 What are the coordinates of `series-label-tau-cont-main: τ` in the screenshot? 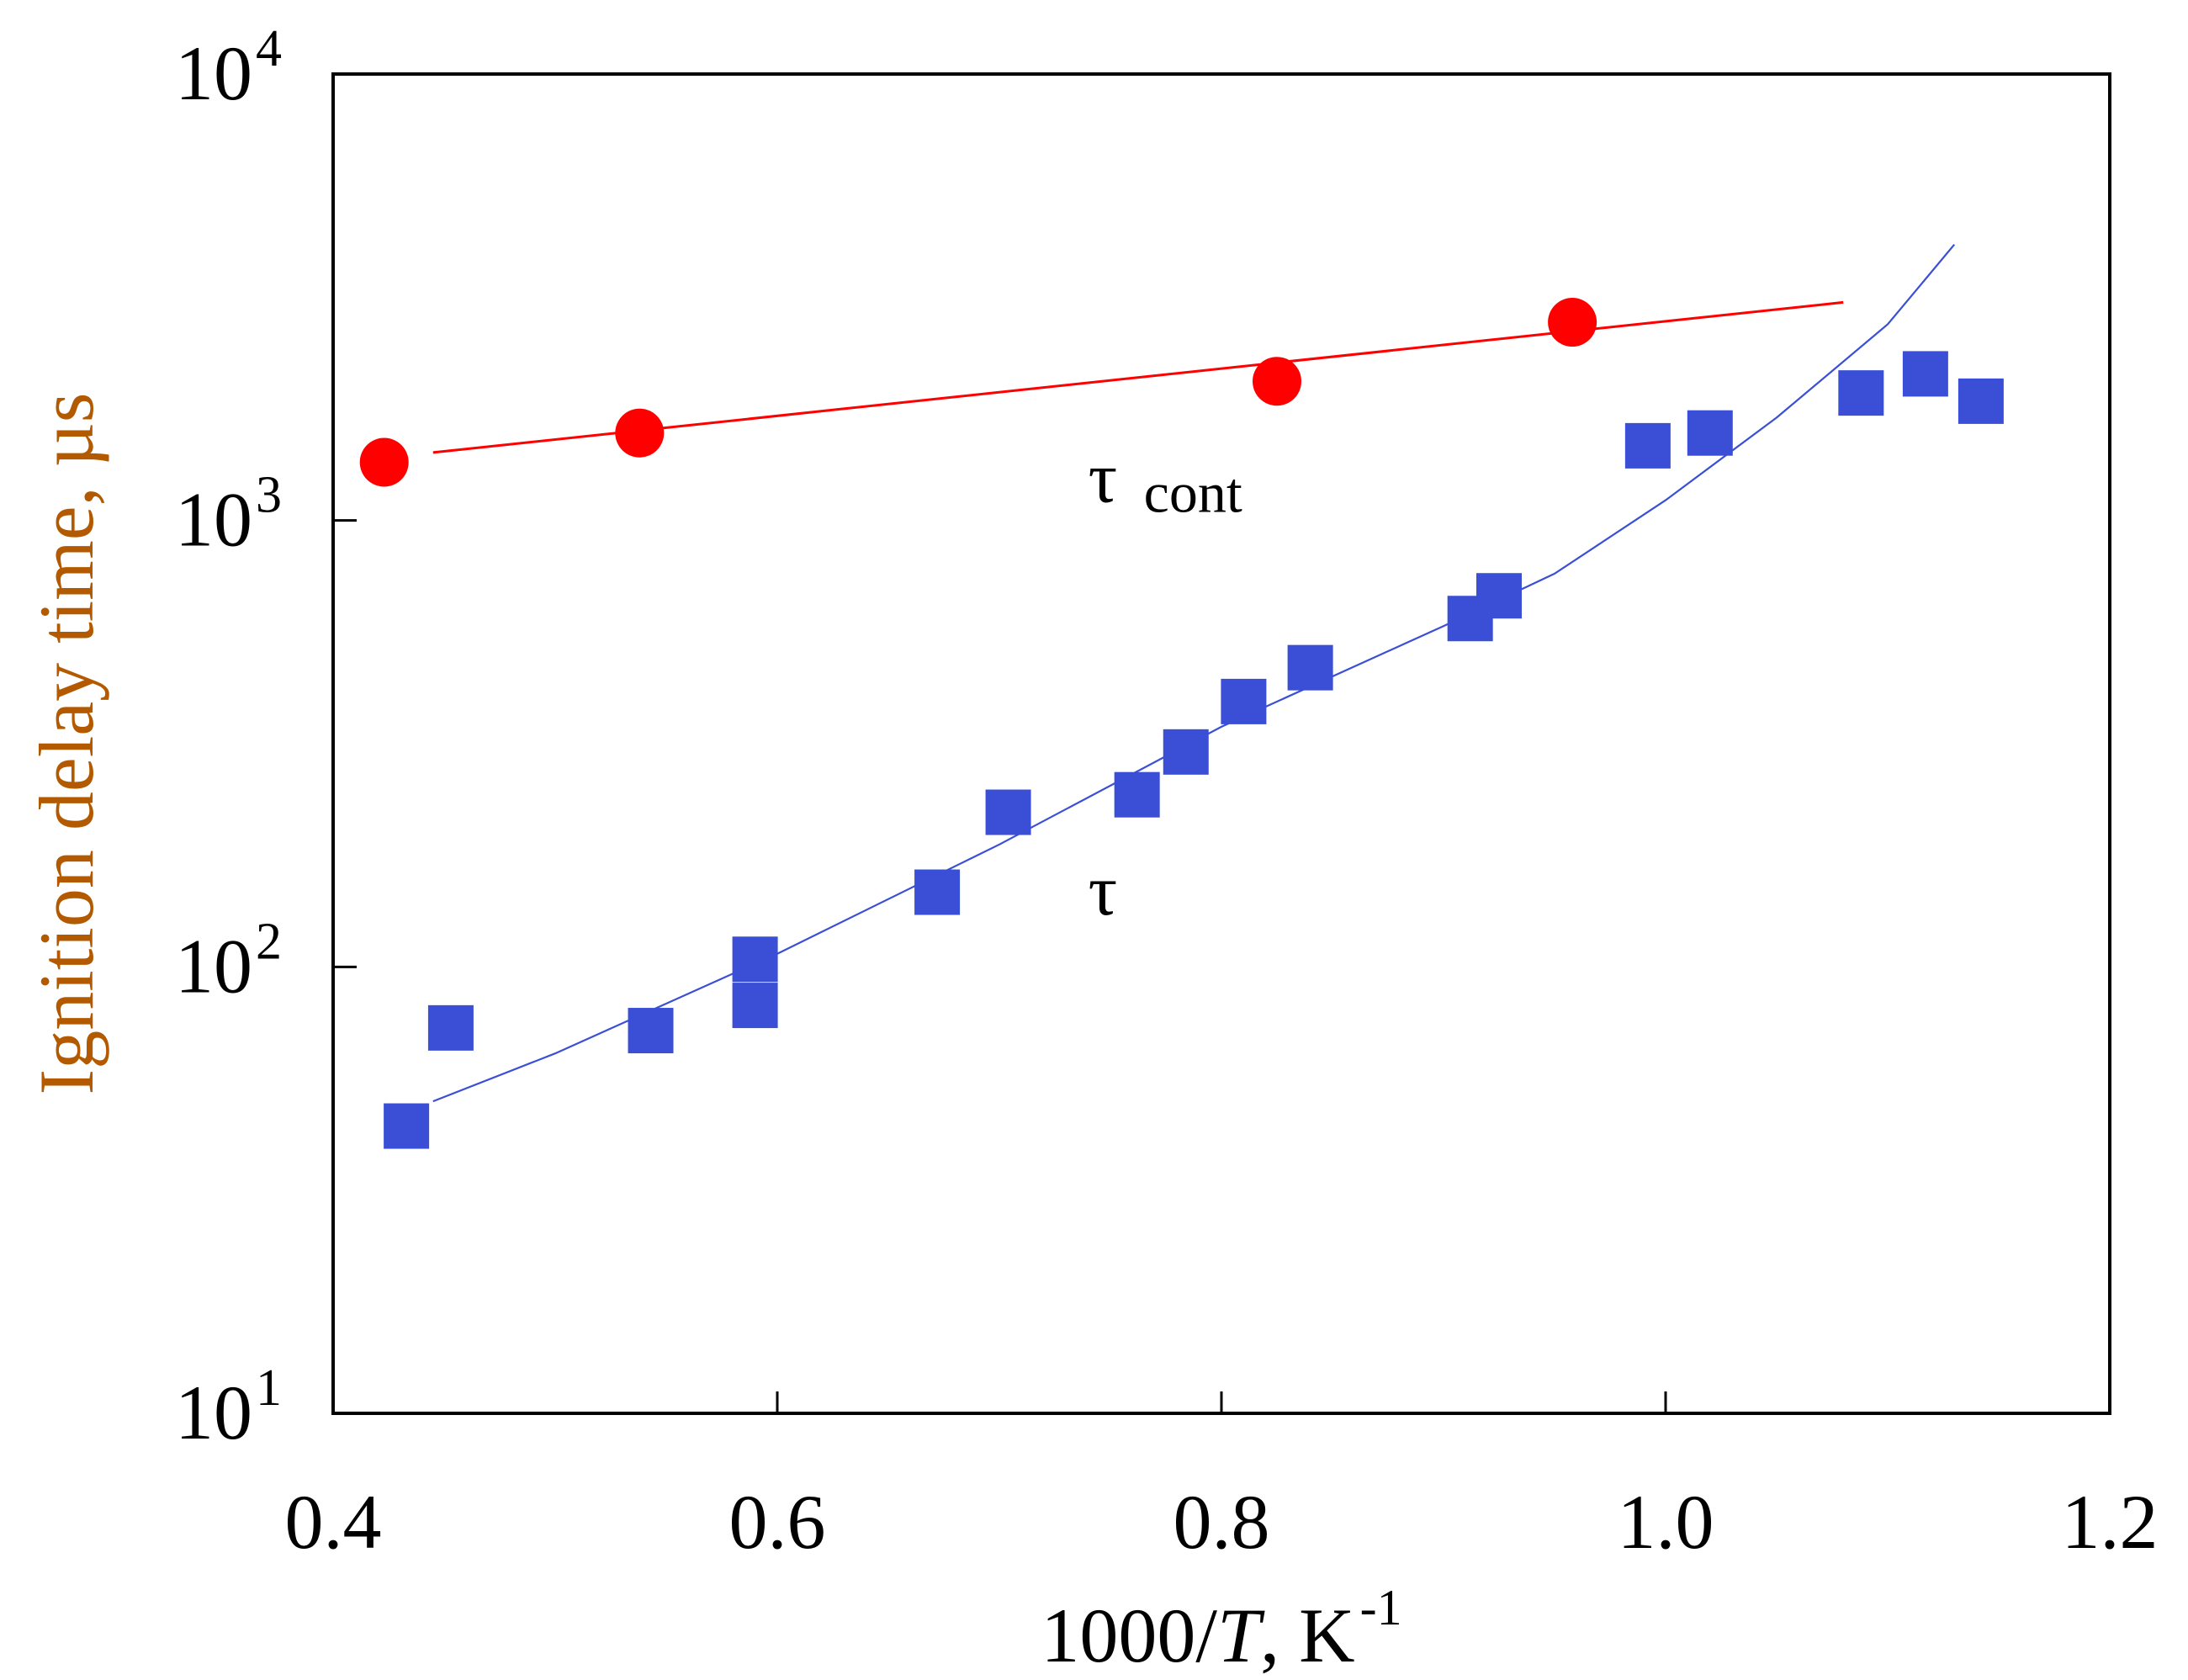 It's located at (1103, 477).